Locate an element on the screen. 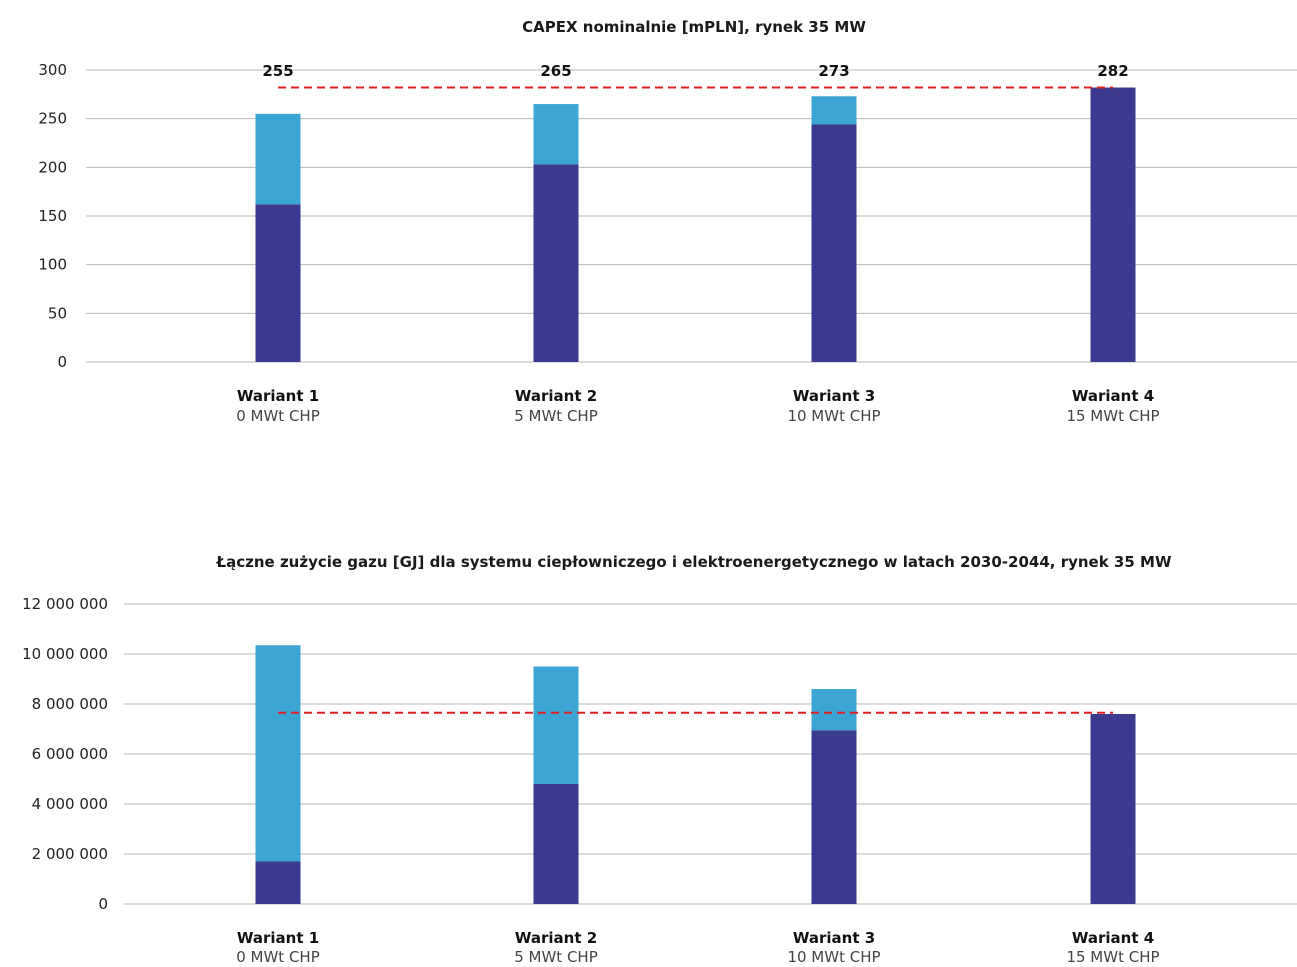 The width and height of the screenshot is (1297, 967). chart-2-category-label: Wariant 4 is located at coordinates (1113, 938).